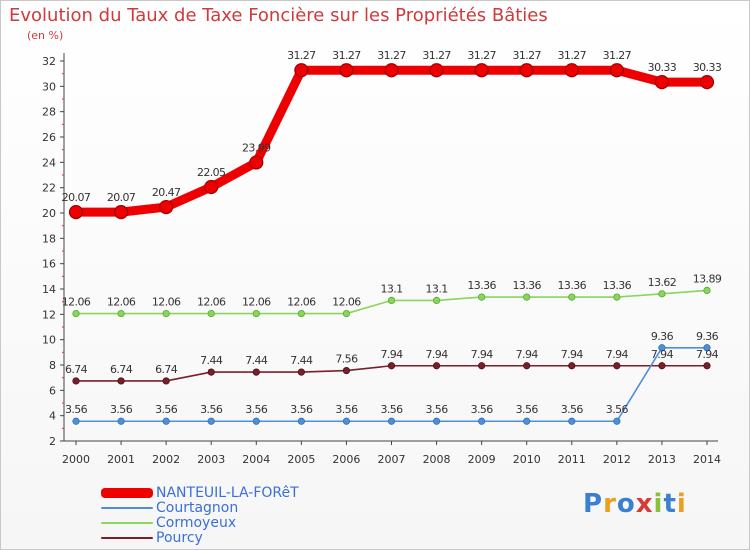 This screenshot has height=550, width=750. Describe the element at coordinates (211, 409) in the screenshot. I see `data-label-1-3: 3.56` at that location.